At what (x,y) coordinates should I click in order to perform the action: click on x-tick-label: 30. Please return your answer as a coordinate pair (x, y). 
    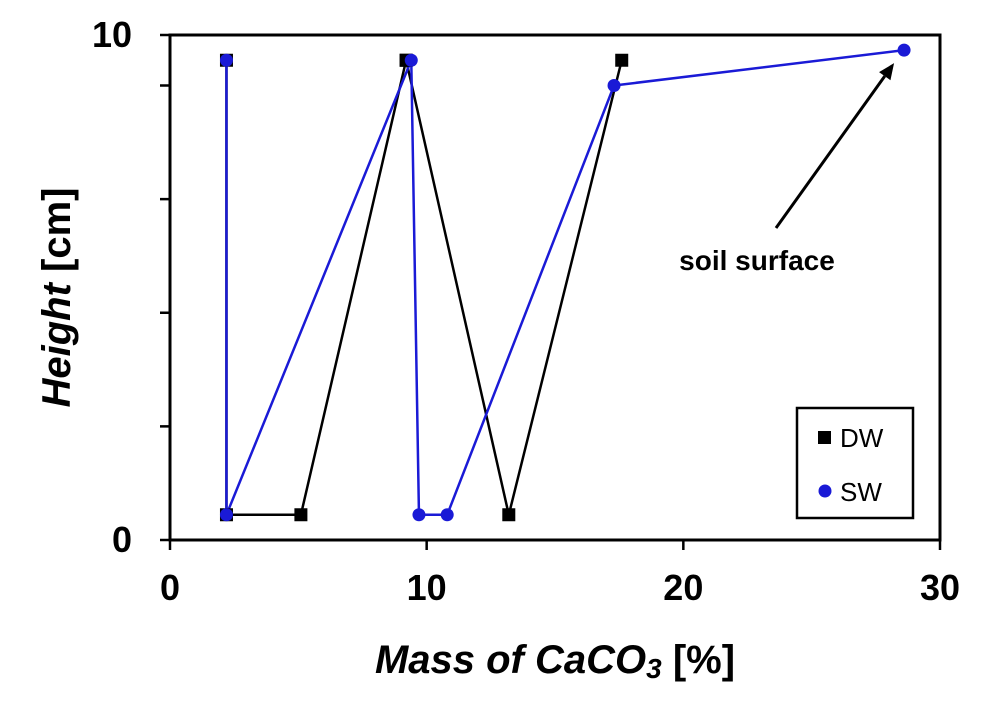
    Looking at the image, I should click on (940, 587).